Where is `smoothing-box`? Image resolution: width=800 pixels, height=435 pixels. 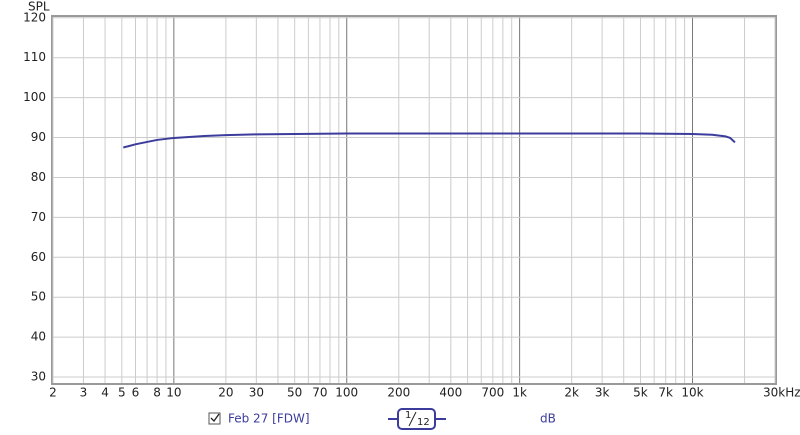
smoothing-box is located at coordinates (416, 419).